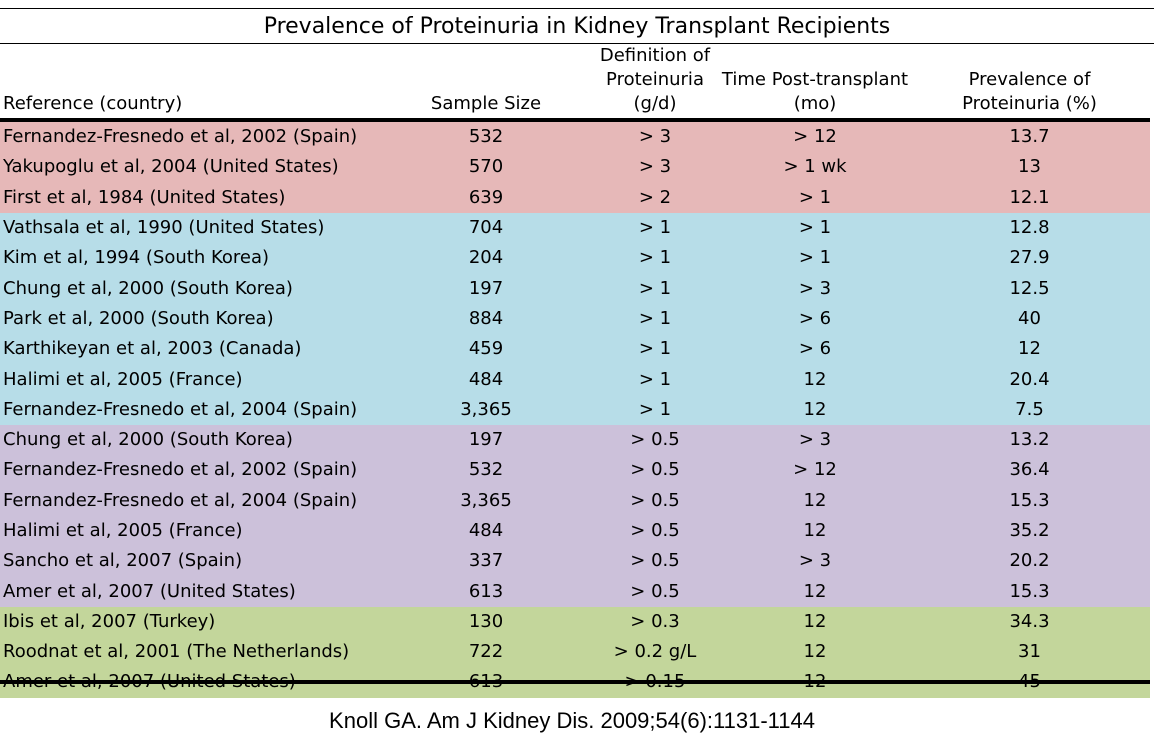 Image resolution: width=1154 pixels, height=754 pixels. I want to click on header-prevalence-line1: Prevalence of, so click(1029, 79).